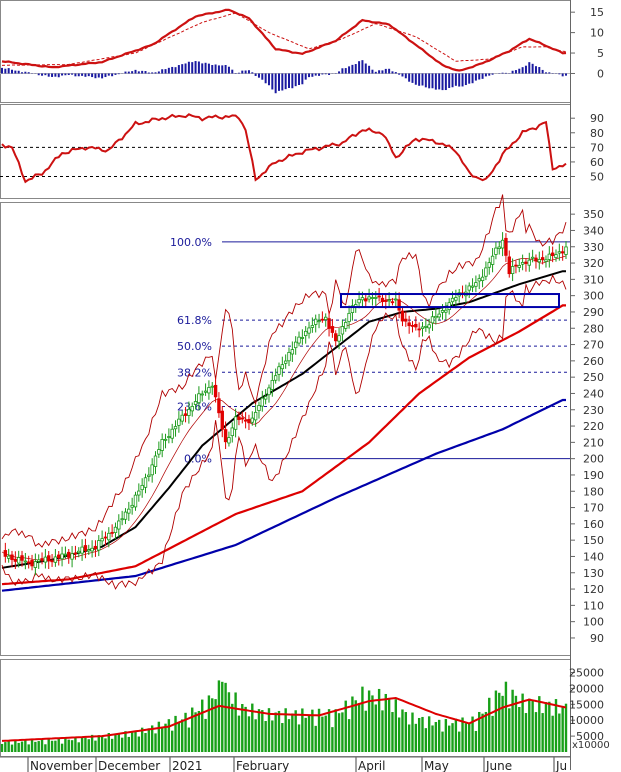  I want to click on volume-y-tick-label: 5000, so click(590, 736).